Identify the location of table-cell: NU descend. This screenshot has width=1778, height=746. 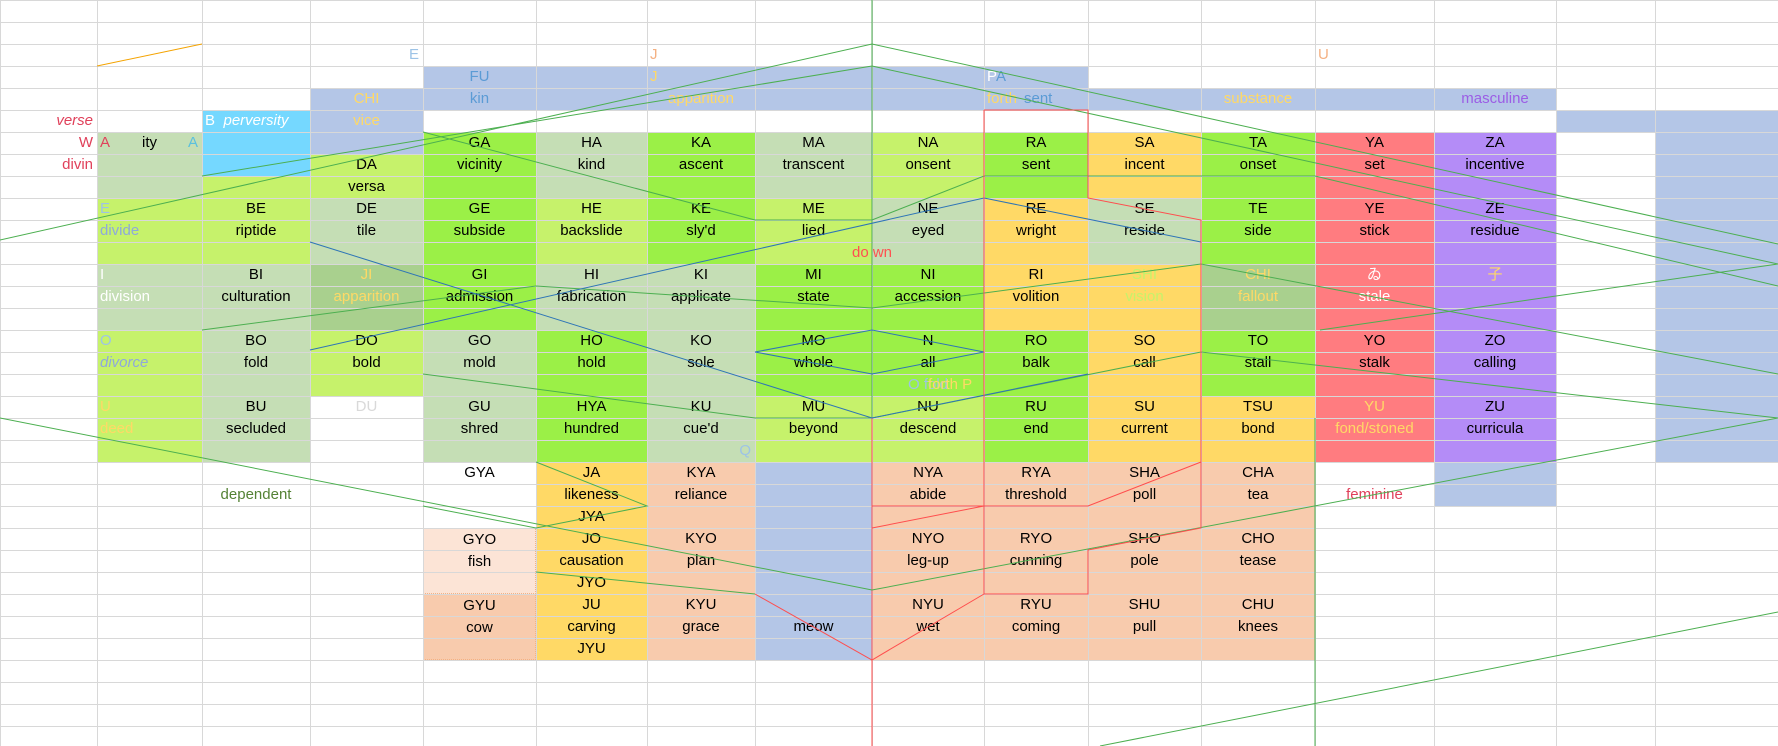
(928, 429).